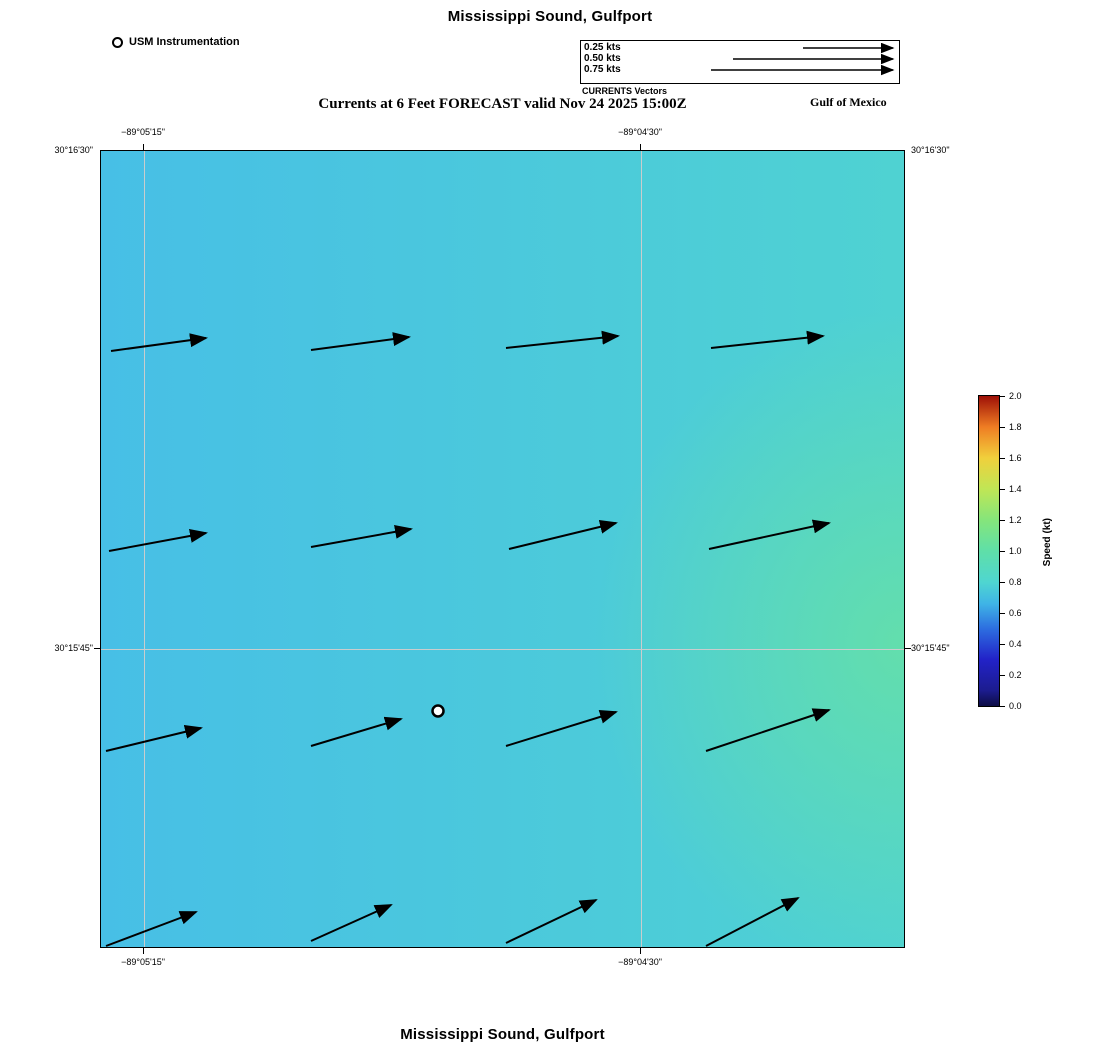 The height and width of the screenshot is (1050, 1100). I want to click on colorbar: 2.0 1.8 1.6 1.4 1.2 1.0 0.8 0.6 0.4 0.2 0.0, so click(1018, 551).